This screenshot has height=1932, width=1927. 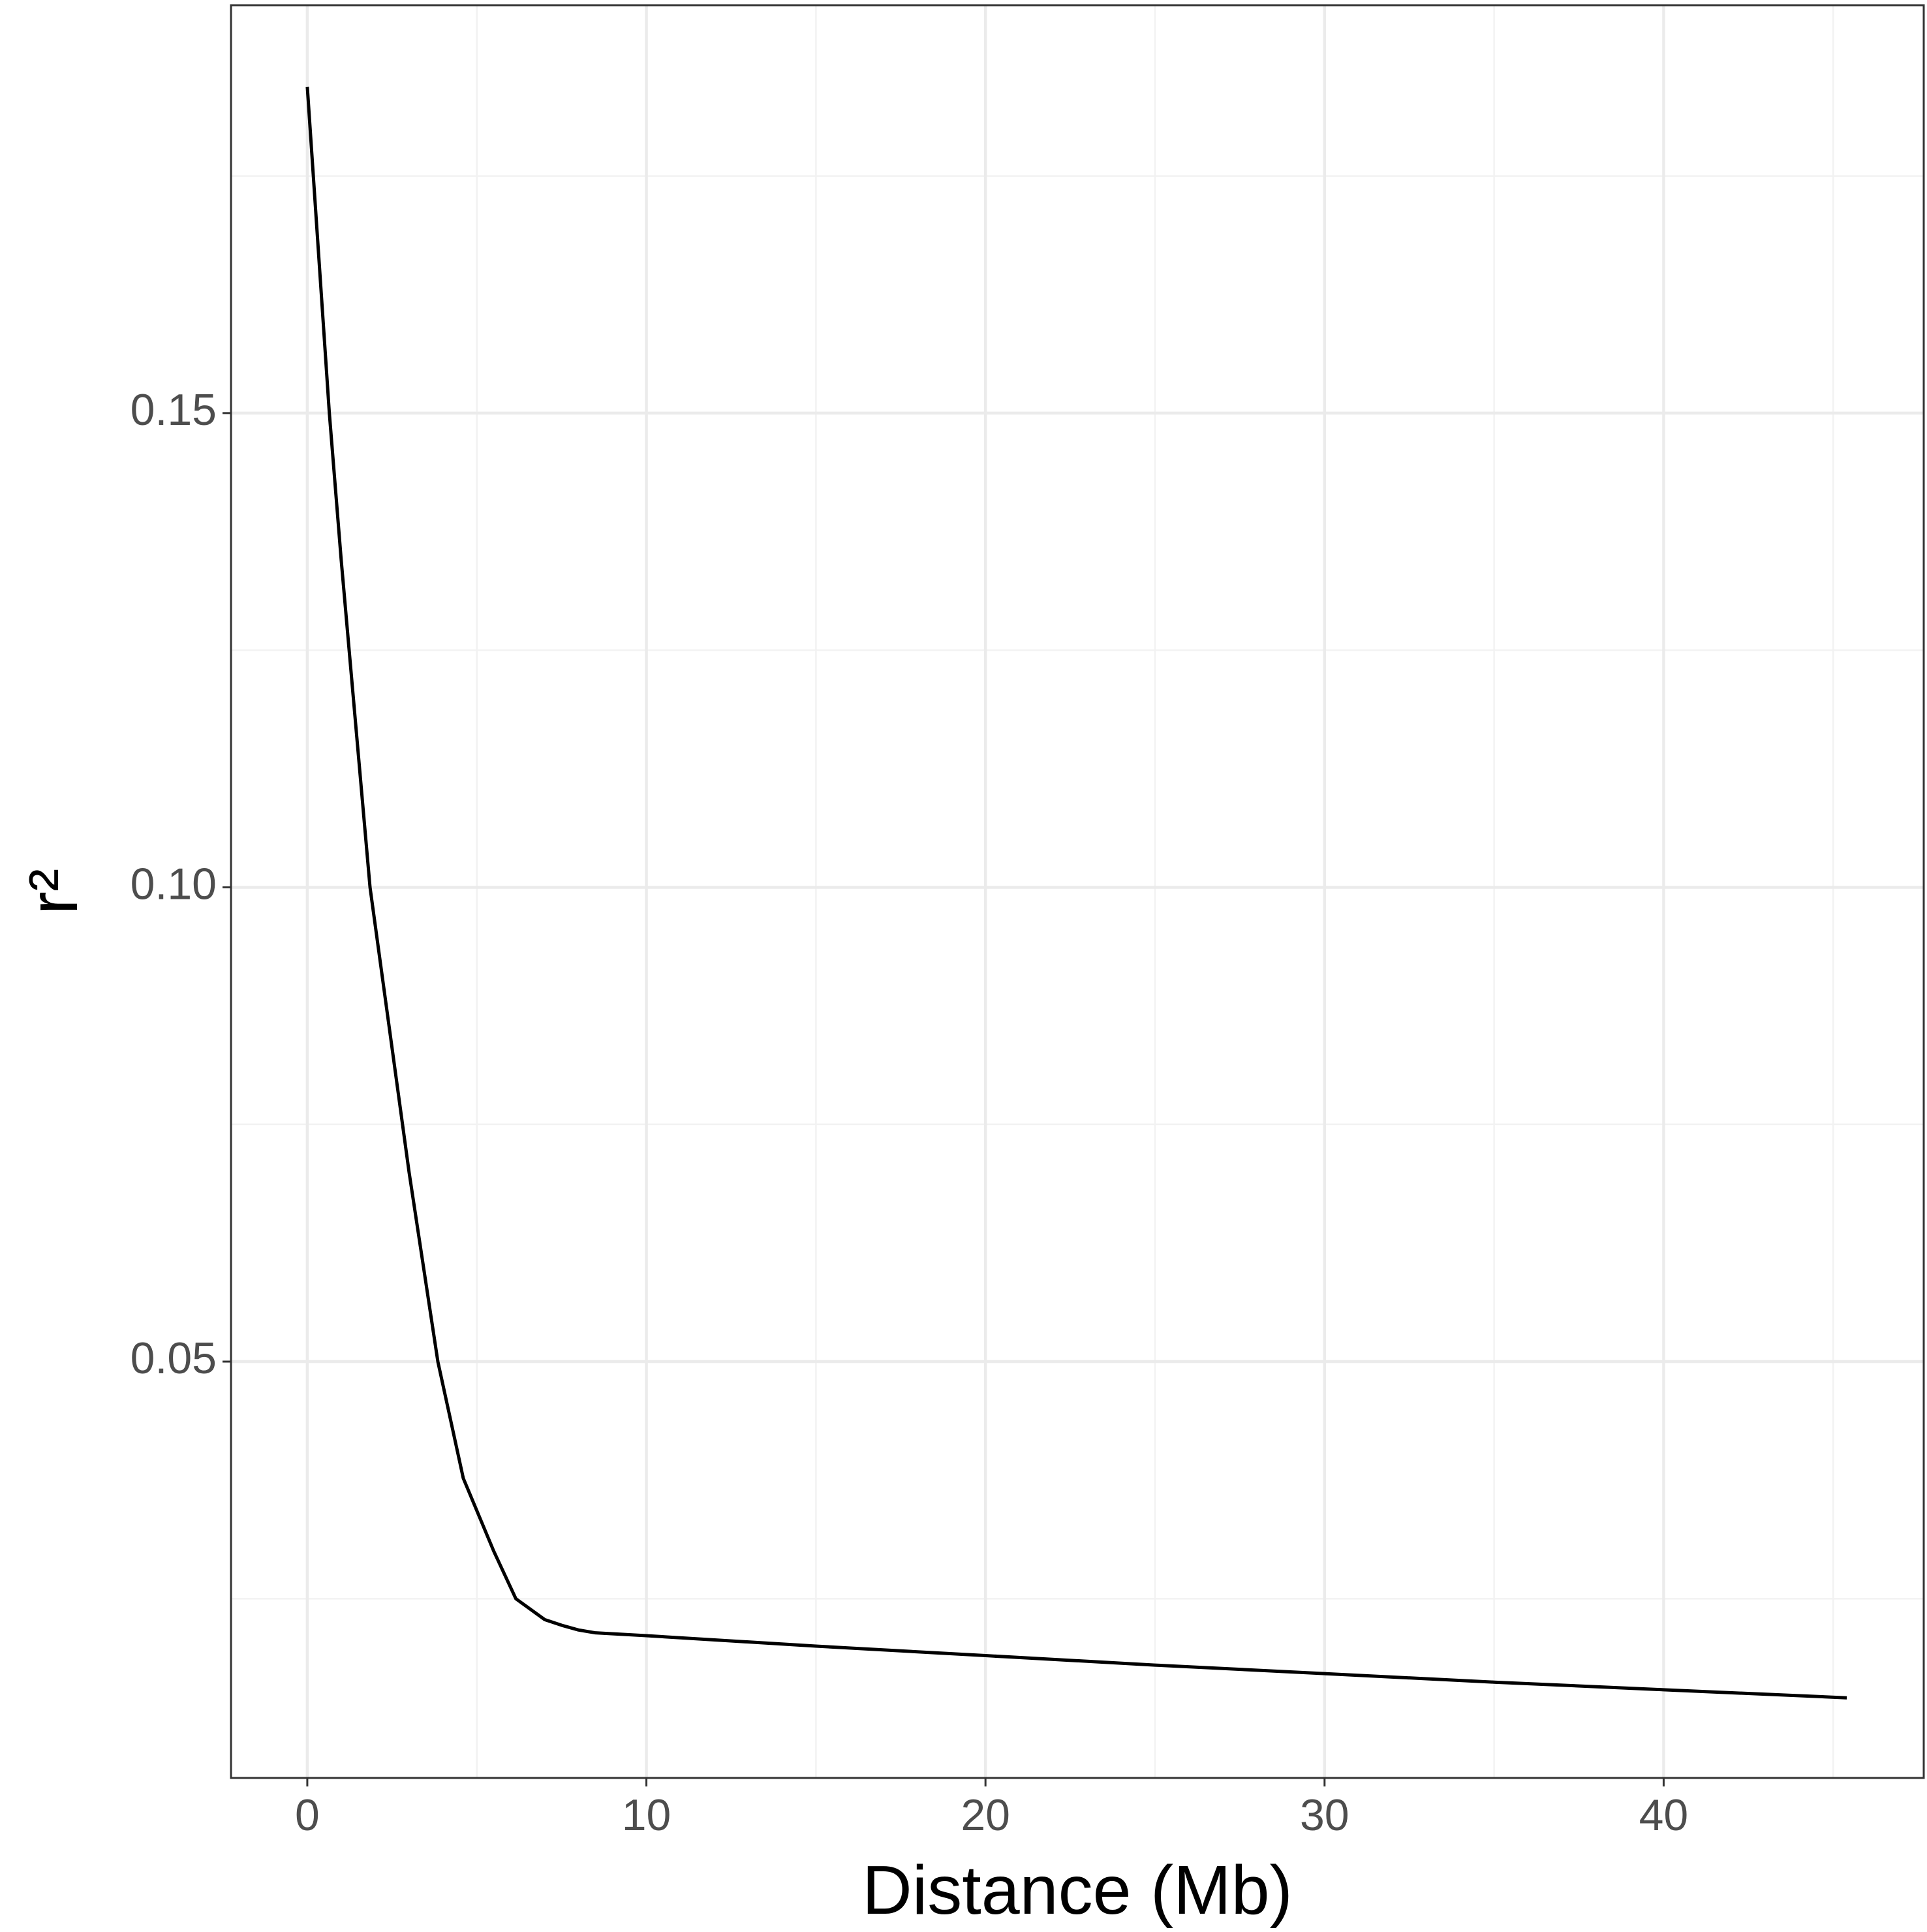 I want to click on x-tick-label: 20, so click(x=985, y=1815).